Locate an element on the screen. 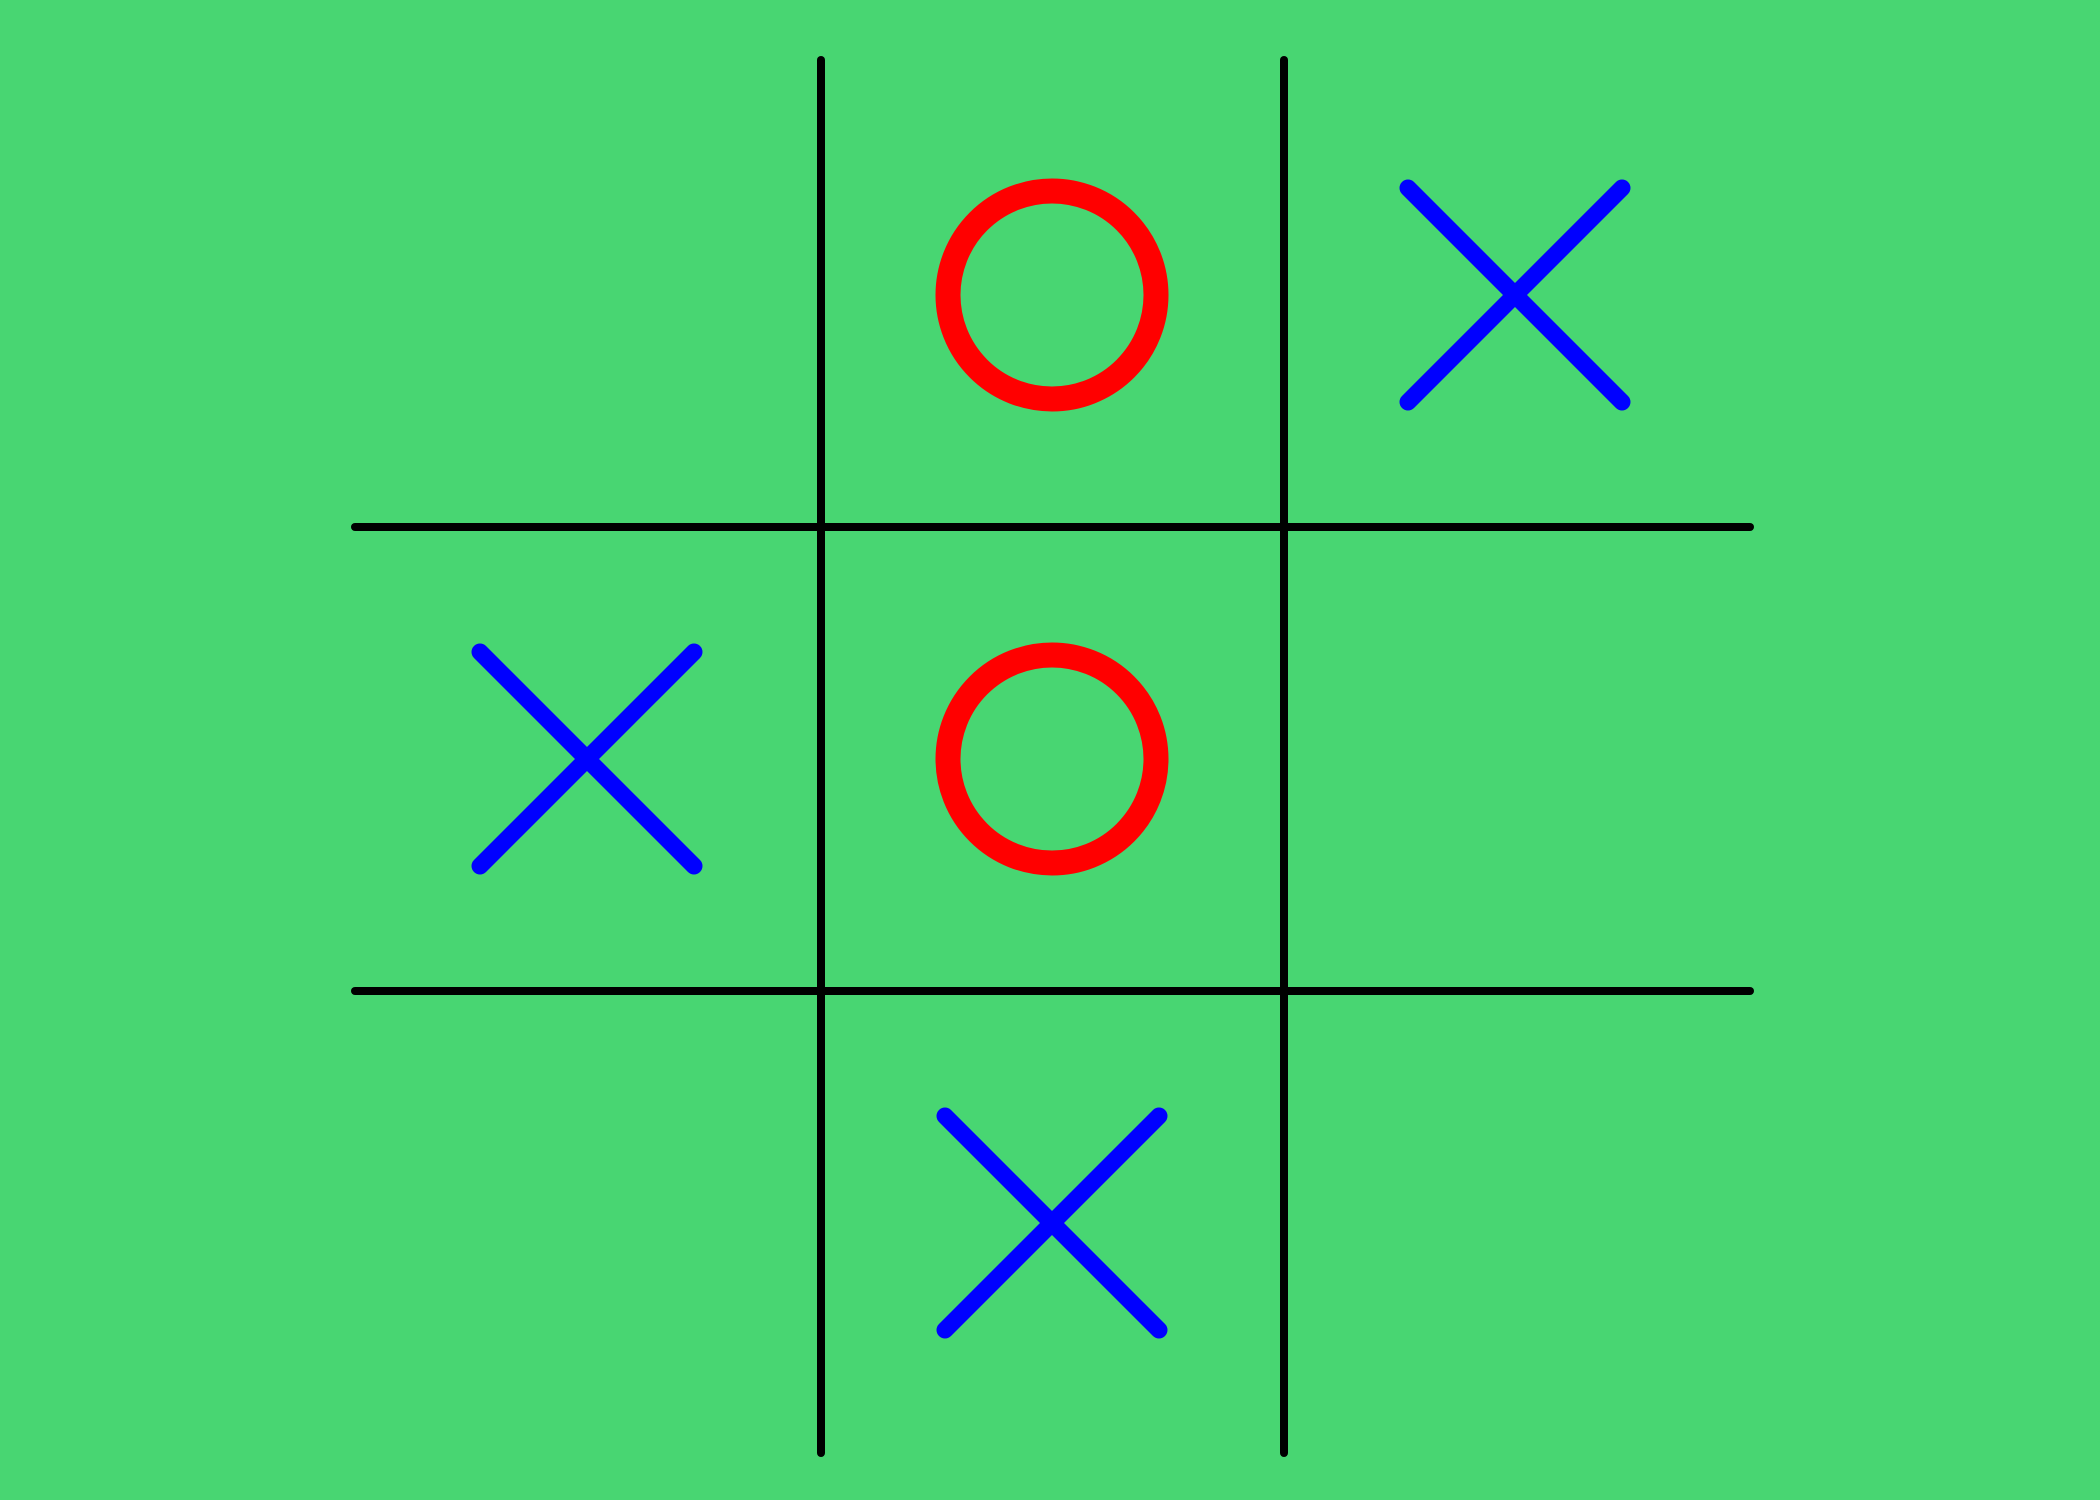  cell-r3-c2 is located at coordinates (1052, 1222).